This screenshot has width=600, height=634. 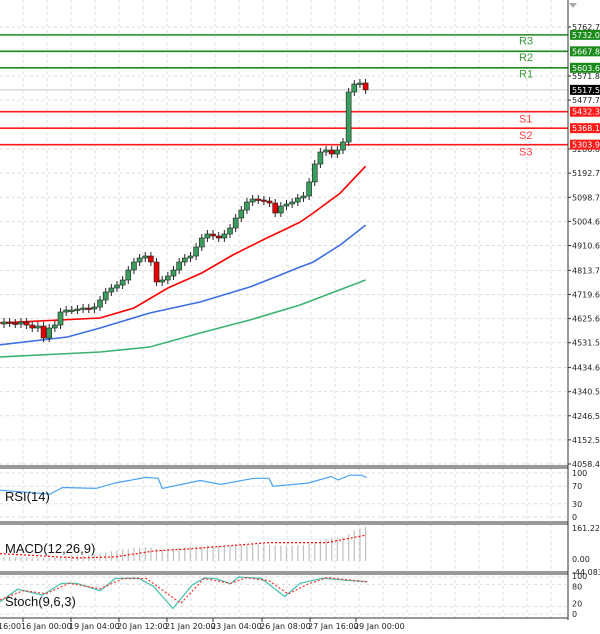 What do you see at coordinates (525, 153) in the screenshot?
I see `level-label-s3: S3` at bounding box center [525, 153].